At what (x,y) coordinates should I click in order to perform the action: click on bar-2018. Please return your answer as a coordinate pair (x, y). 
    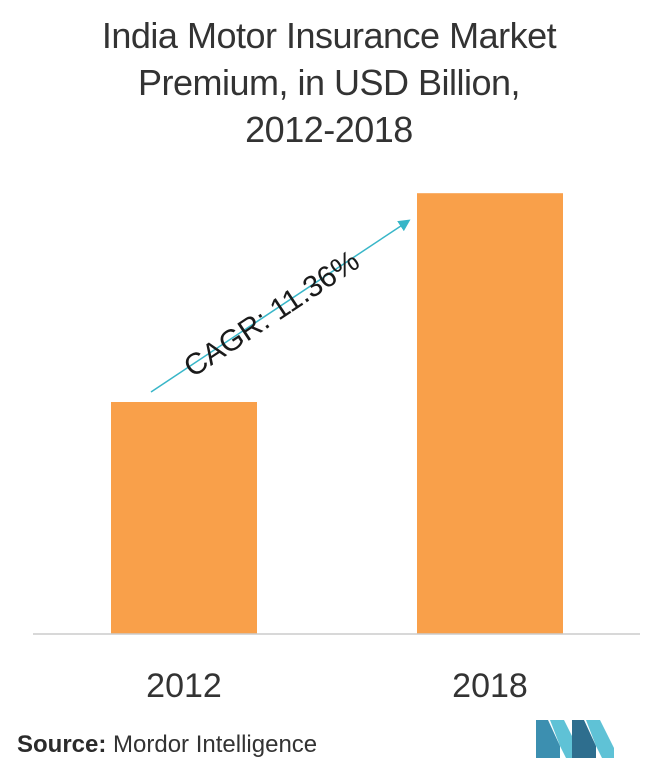
    Looking at the image, I should click on (490, 413).